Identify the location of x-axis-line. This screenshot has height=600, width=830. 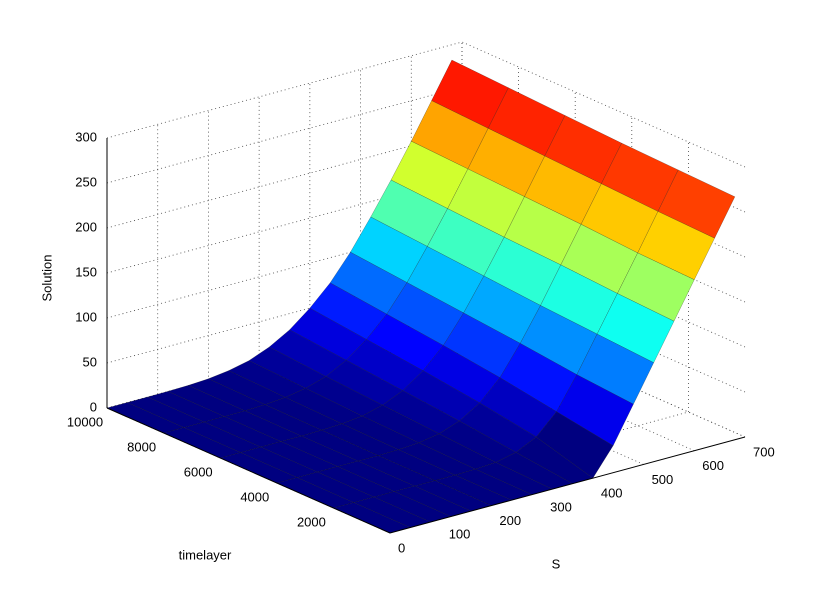
(567, 485).